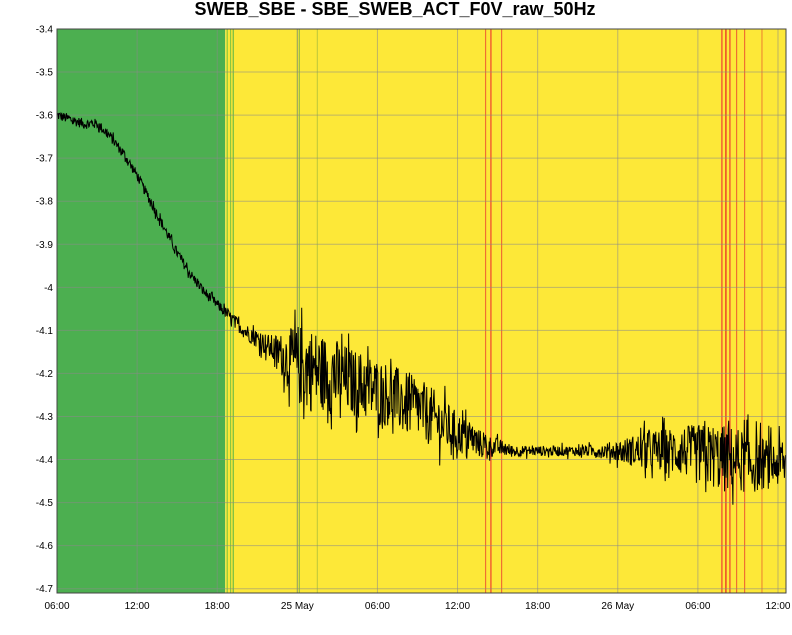  Describe the element at coordinates (45, 460) in the screenshot. I see `y-tick-label: -4.4` at that location.